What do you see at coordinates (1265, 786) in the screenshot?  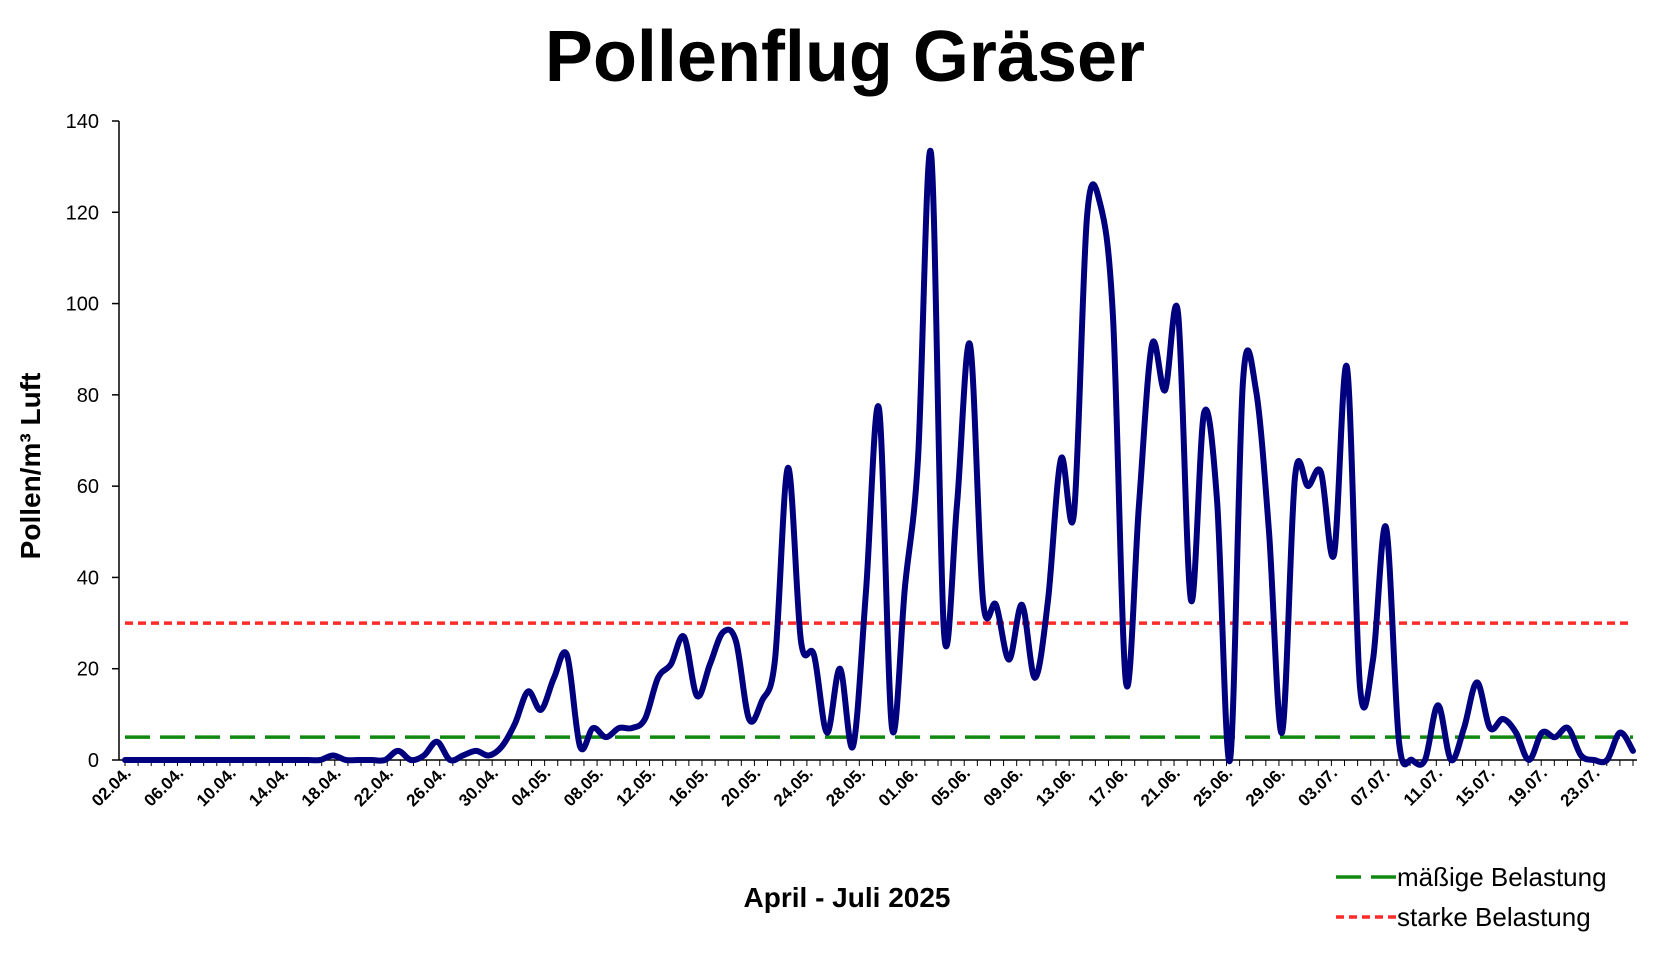 I see `x-tick-label: 29.06.` at bounding box center [1265, 786].